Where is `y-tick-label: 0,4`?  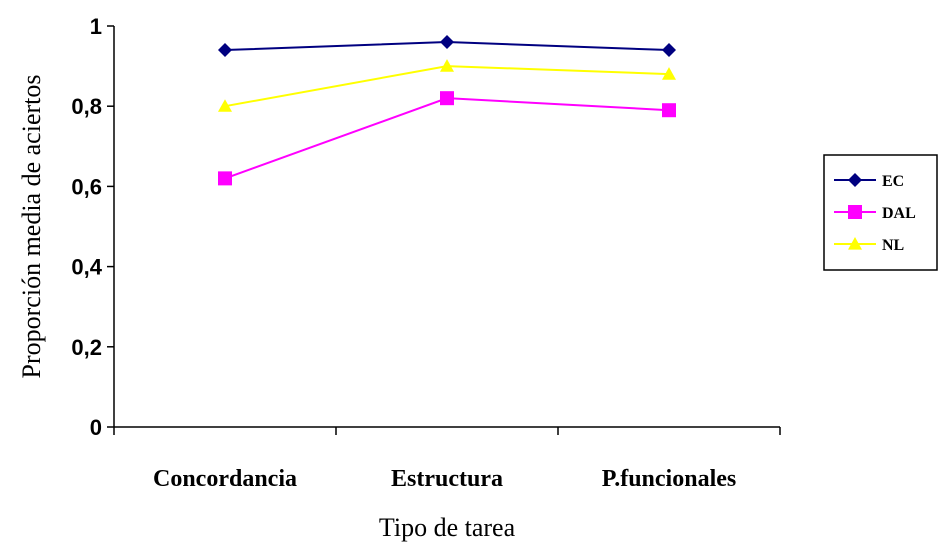
y-tick-label: 0,4 is located at coordinates (86, 267).